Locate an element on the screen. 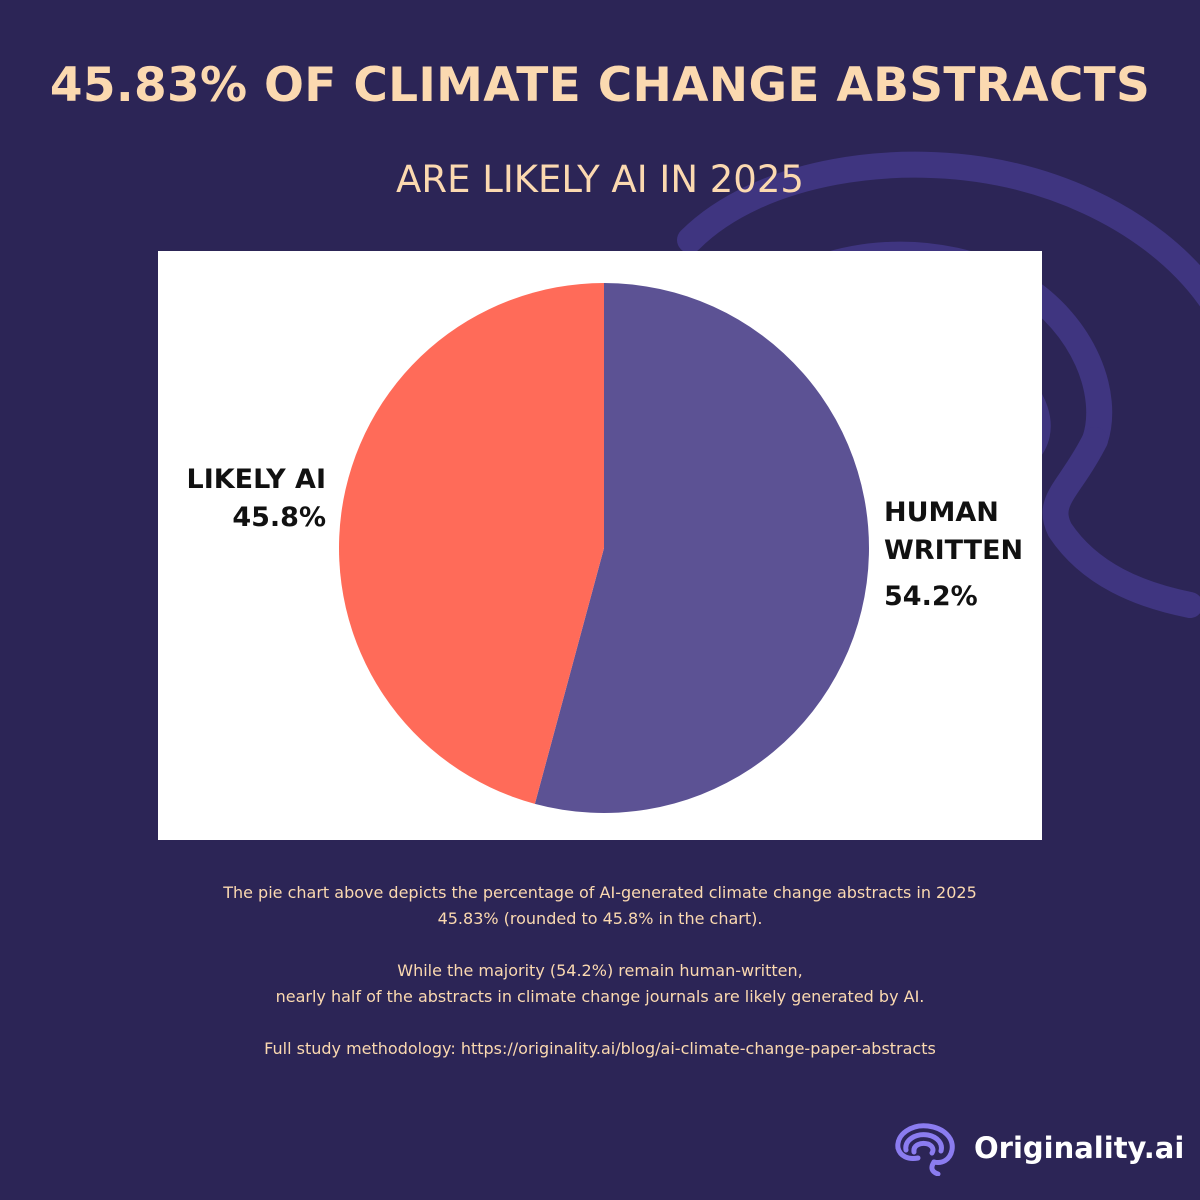 The height and width of the screenshot is (1200, 1200). page-subtitle: ARE LIKELY AI IN 2025 is located at coordinates (600, 179).